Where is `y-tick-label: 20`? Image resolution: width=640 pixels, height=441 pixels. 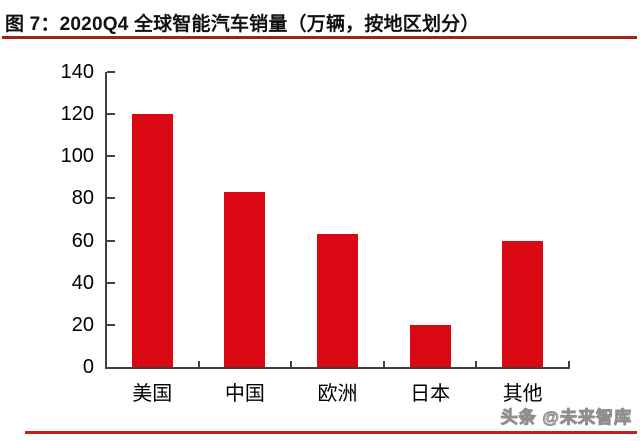
y-tick-label: 20 is located at coordinates (82, 324).